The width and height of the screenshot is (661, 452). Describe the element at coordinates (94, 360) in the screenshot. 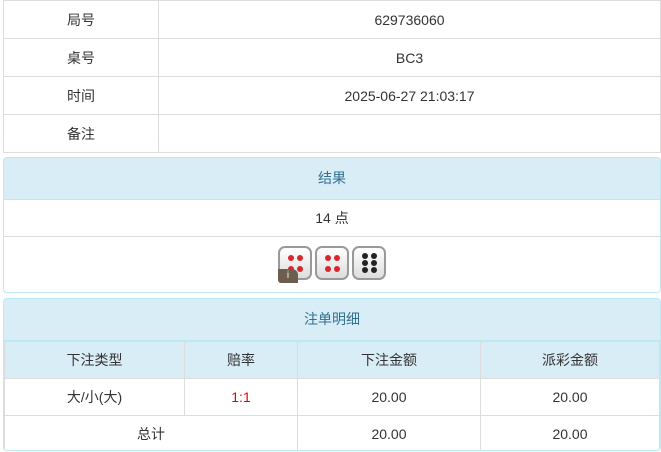

I see `header-bet-type: 下注类型` at that location.